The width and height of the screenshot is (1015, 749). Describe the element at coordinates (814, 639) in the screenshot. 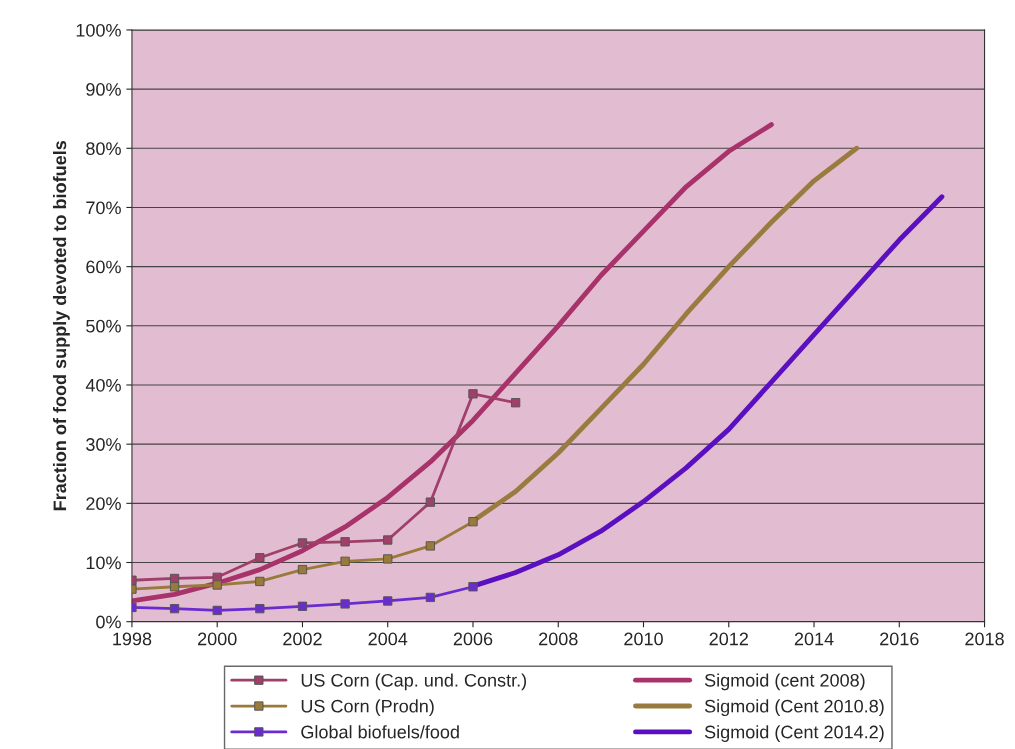

I see `x-tick-label: 2014` at that location.